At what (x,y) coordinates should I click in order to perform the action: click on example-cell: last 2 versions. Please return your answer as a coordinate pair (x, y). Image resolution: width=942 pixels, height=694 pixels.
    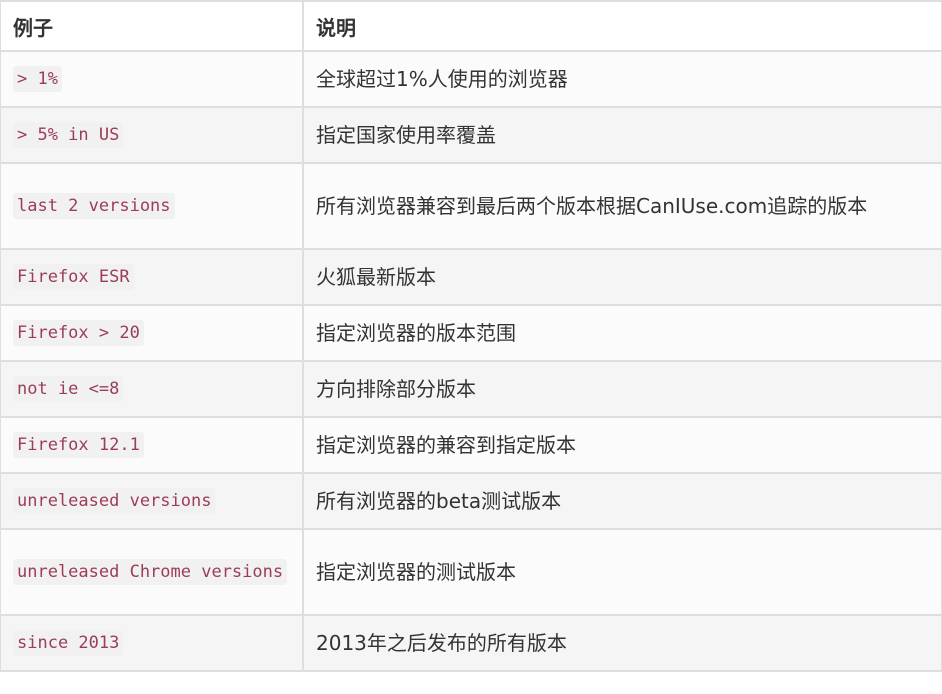
    Looking at the image, I should click on (152, 206).